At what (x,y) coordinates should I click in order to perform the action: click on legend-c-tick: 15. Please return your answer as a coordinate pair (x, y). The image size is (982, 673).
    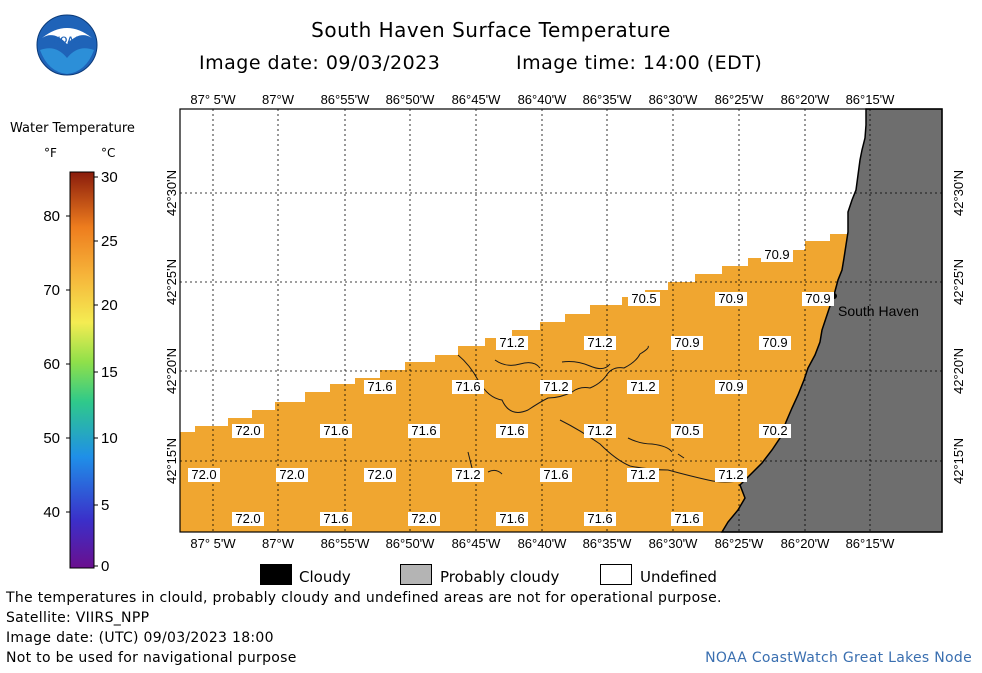
    Looking at the image, I should click on (109, 372).